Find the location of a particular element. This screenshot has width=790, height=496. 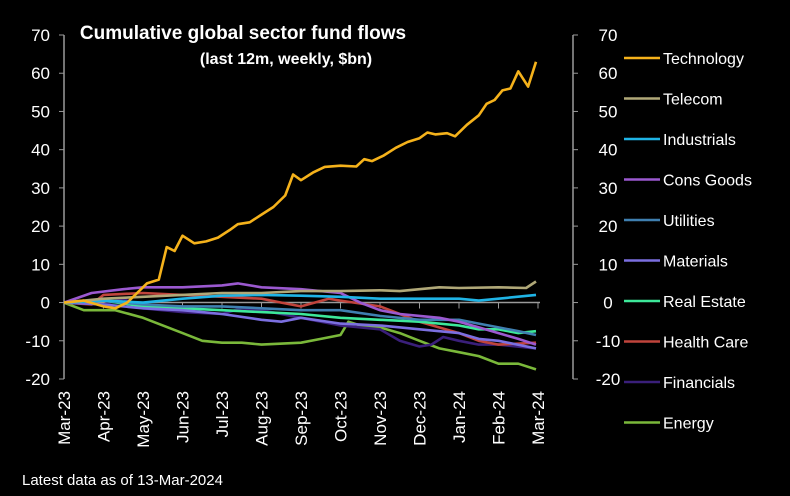

y-tick-label: -10 is located at coordinates (37, 341).